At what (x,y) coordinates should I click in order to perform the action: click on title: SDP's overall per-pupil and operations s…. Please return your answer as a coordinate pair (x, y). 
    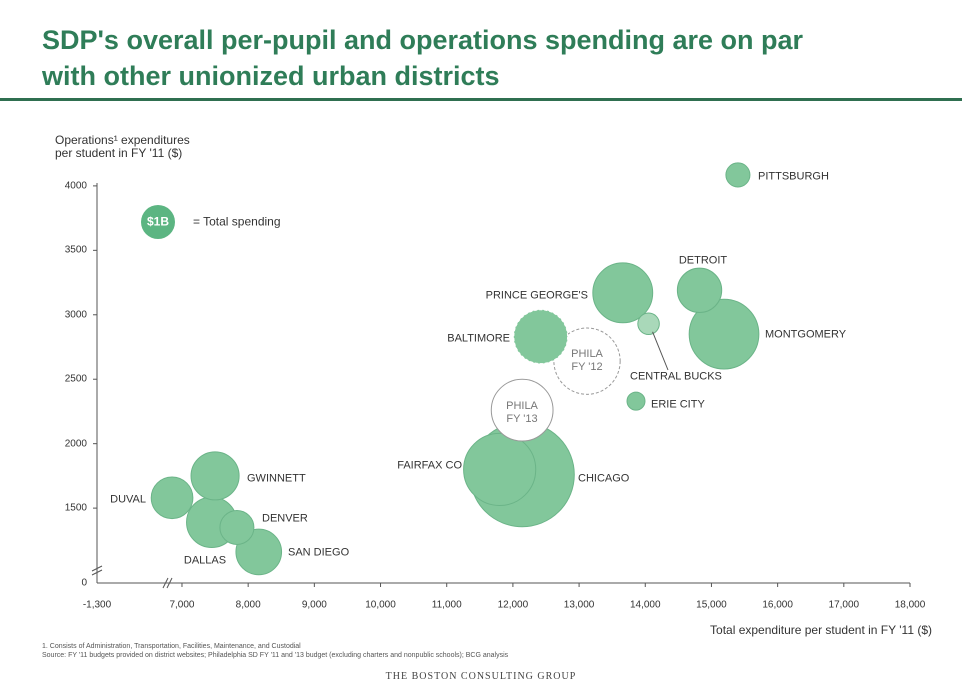
    Looking at the image, I should click on (423, 58).